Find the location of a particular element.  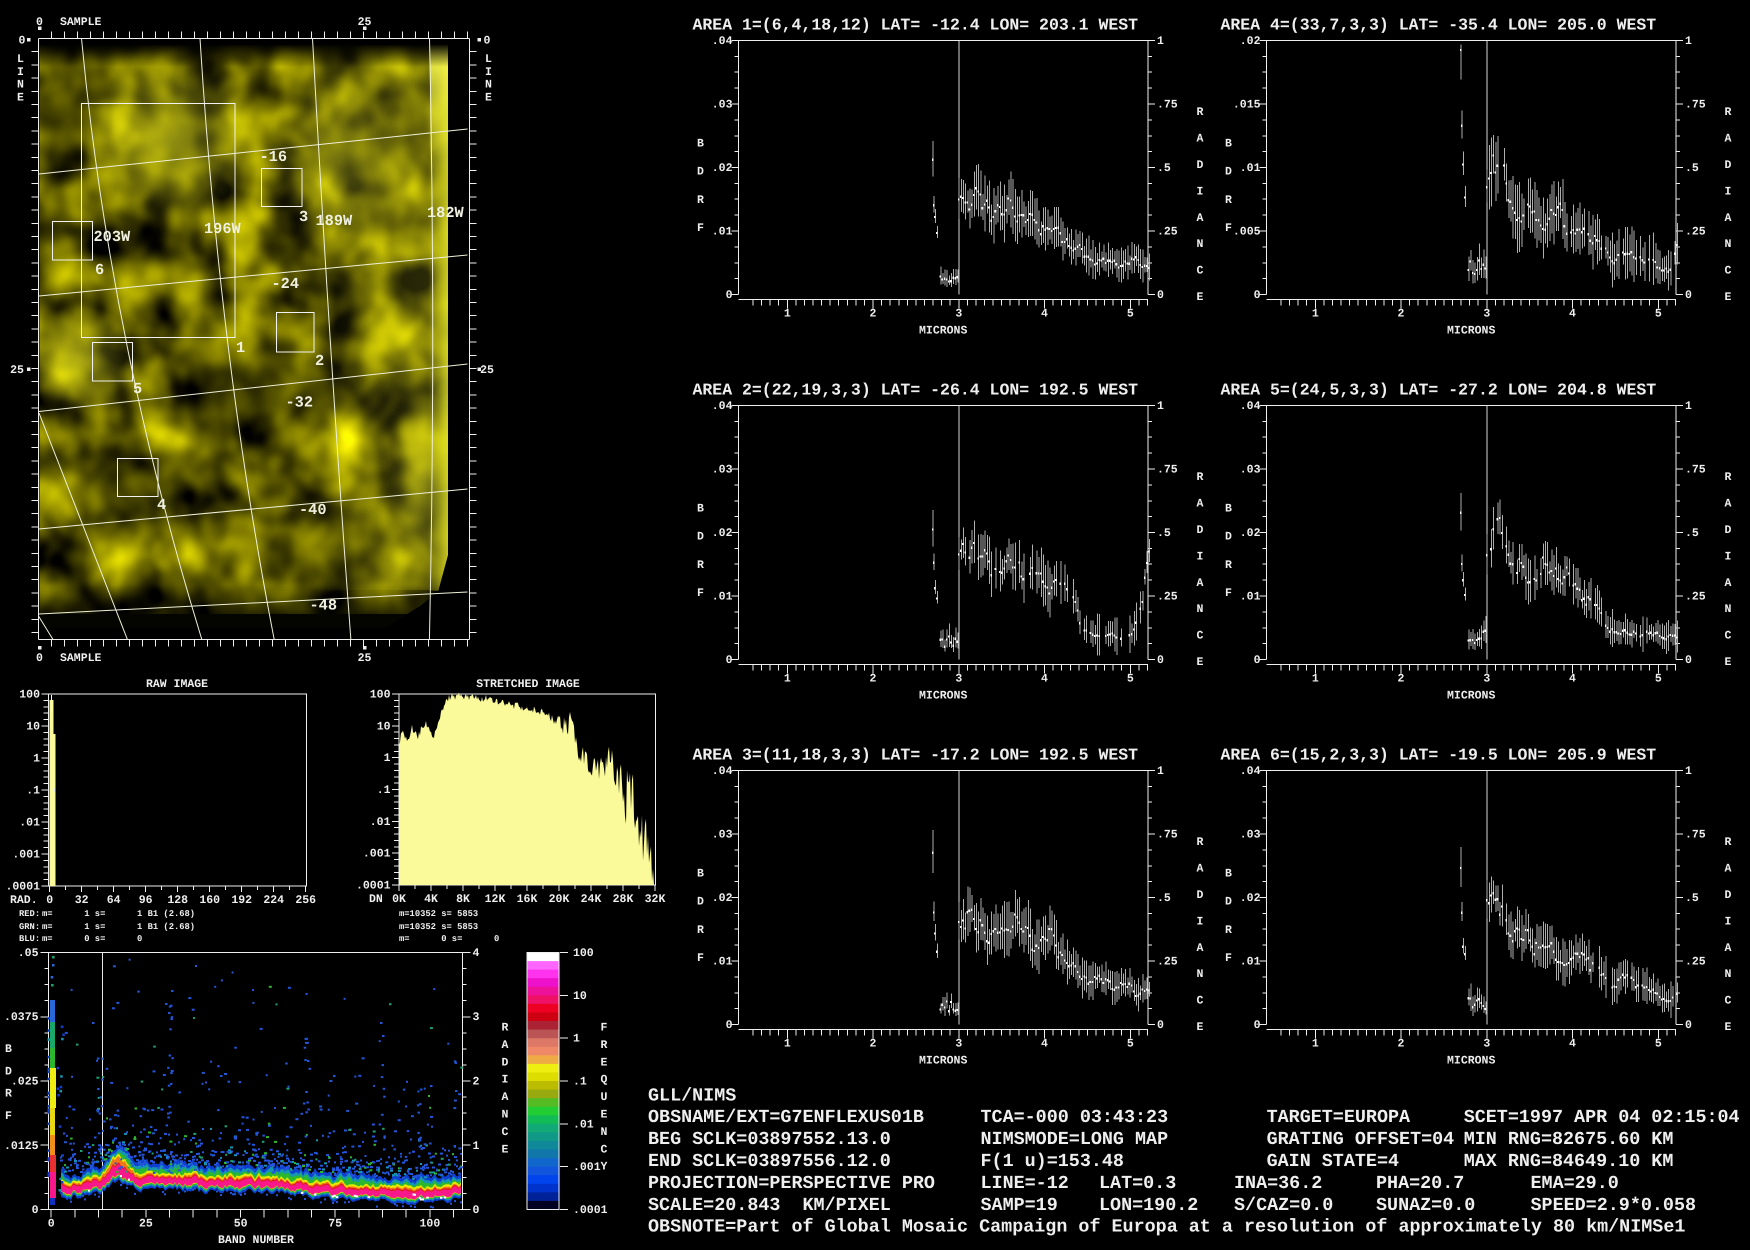

svg-text: RAD. is located at coordinates (24, 900).